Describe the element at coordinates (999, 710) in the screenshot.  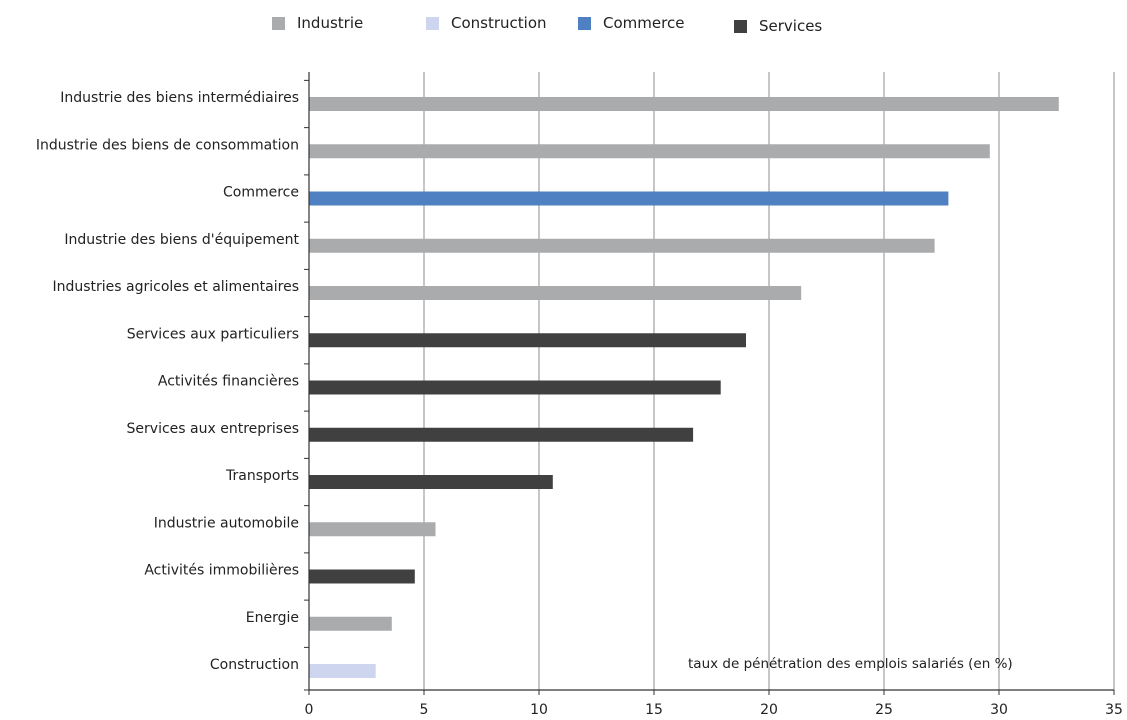
I see `x-tick-label-30: 30` at that location.